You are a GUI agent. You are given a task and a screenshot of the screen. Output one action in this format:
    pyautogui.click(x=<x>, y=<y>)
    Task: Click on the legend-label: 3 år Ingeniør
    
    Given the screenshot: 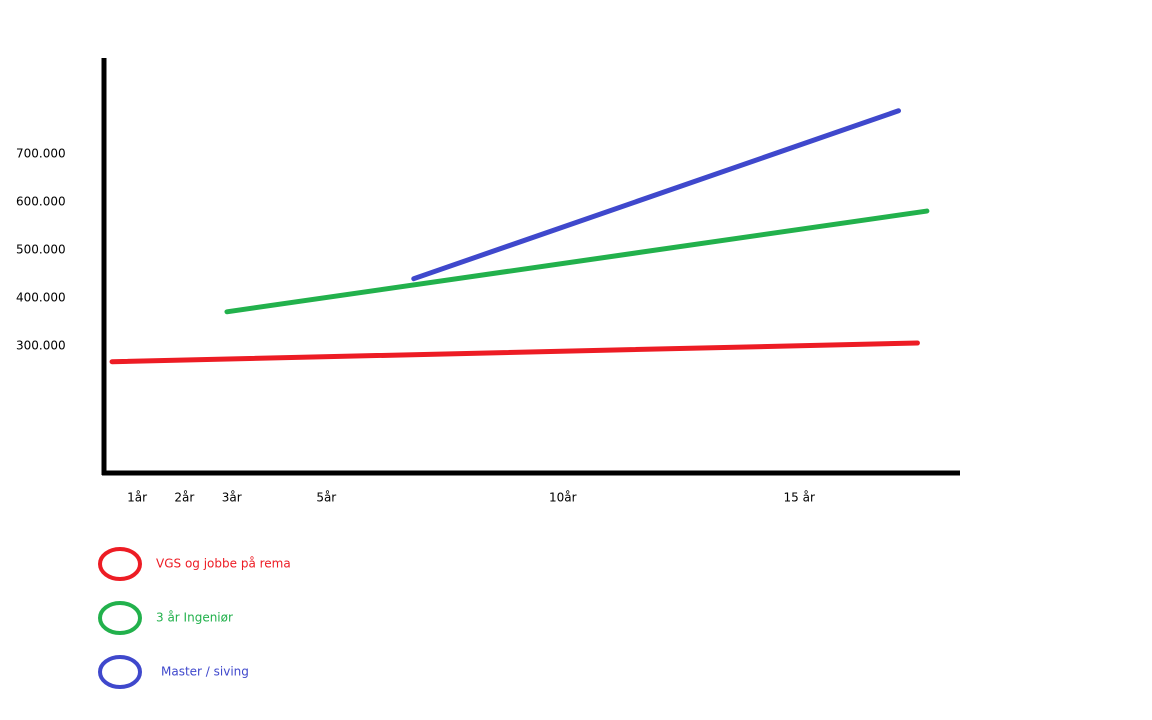 What is the action you would take?
    pyautogui.click(x=194, y=618)
    